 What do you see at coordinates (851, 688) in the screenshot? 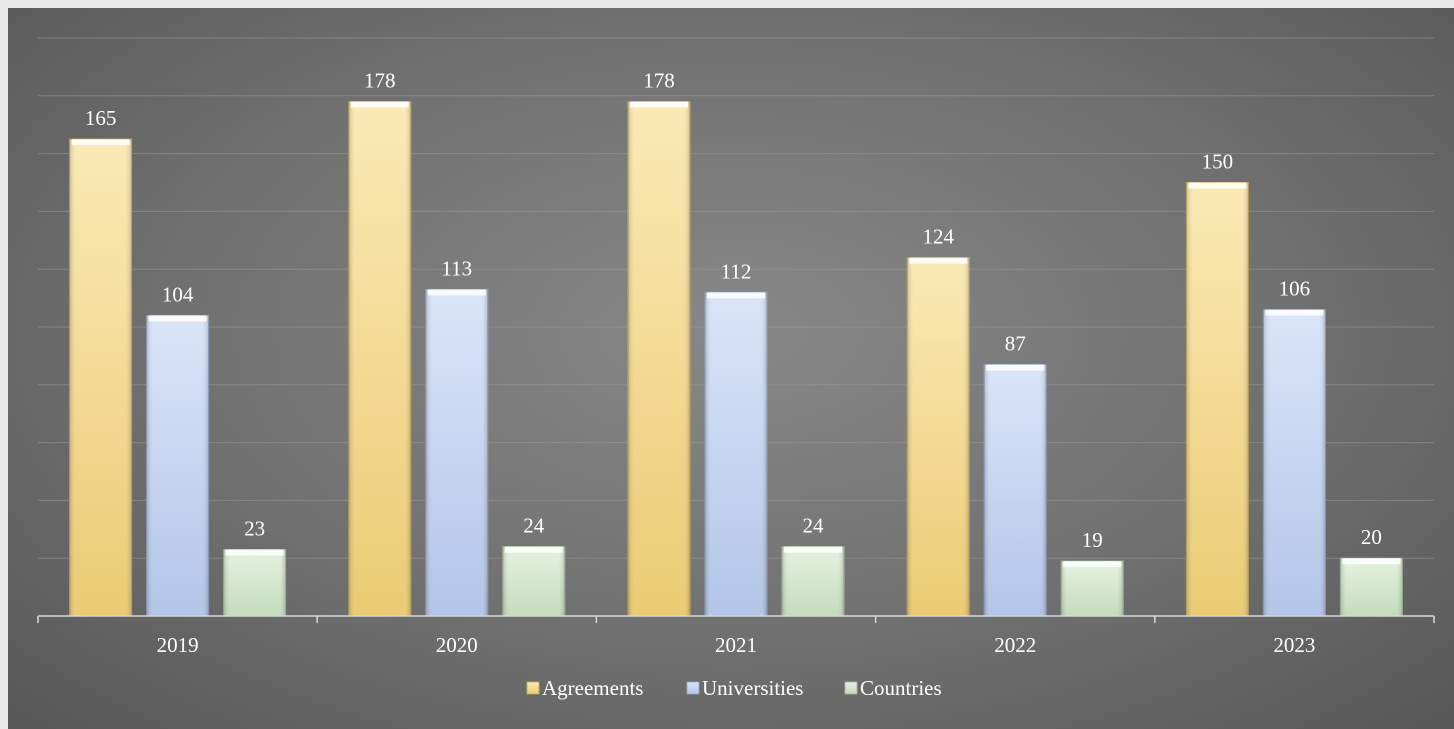
I see `legend-swatch-countries` at bounding box center [851, 688].